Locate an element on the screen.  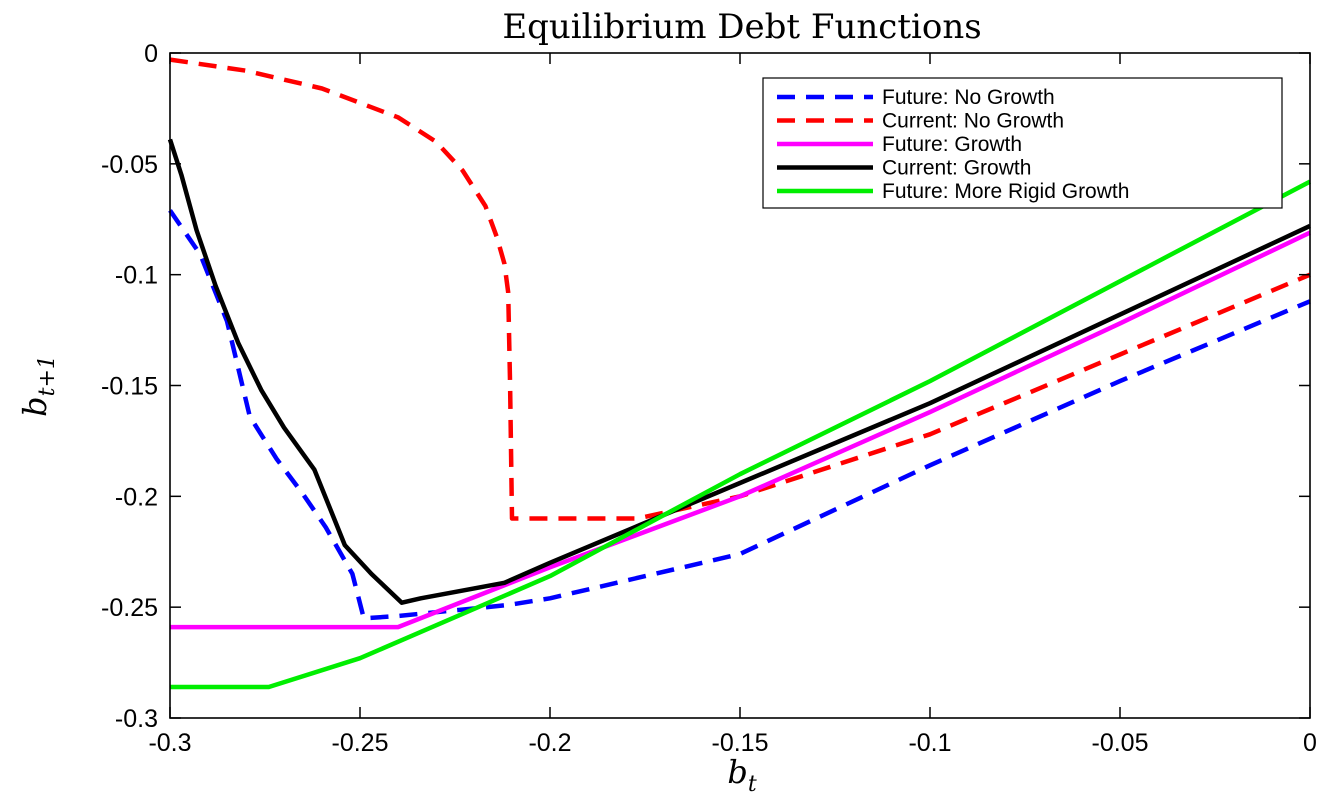
y-tick-label: -0.2 is located at coordinates (136, 497).